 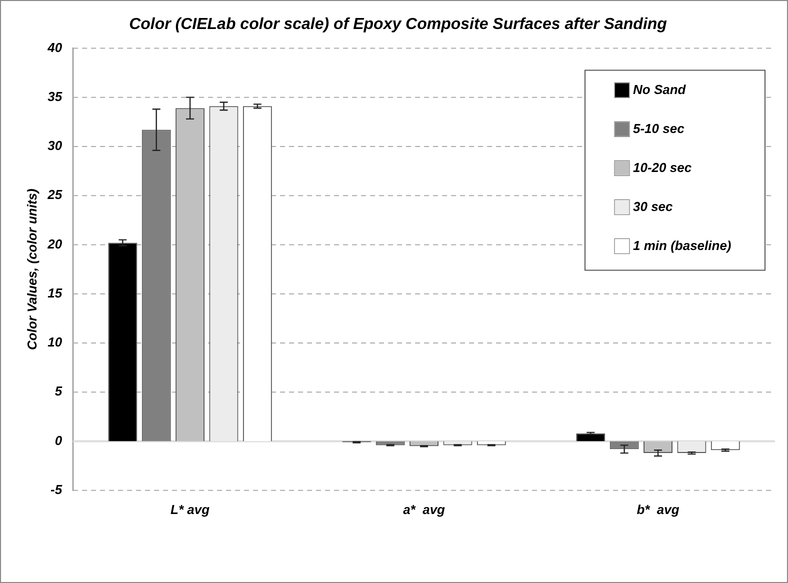 What do you see at coordinates (662, 167) in the screenshot?
I see `legend-label: 10-20 sec` at bounding box center [662, 167].